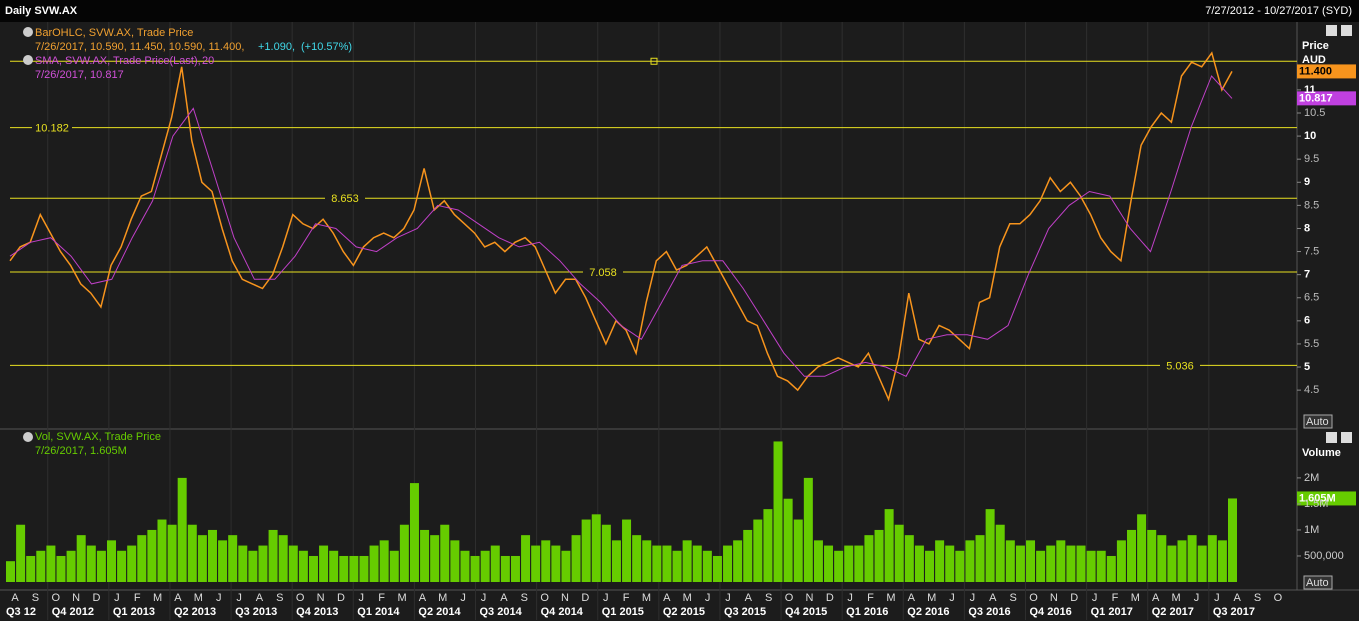  What do you see at coordinates (867, 612) in the screenshot?
I see `quarter-label: Q1 2016` at bounding box center [867, 612].